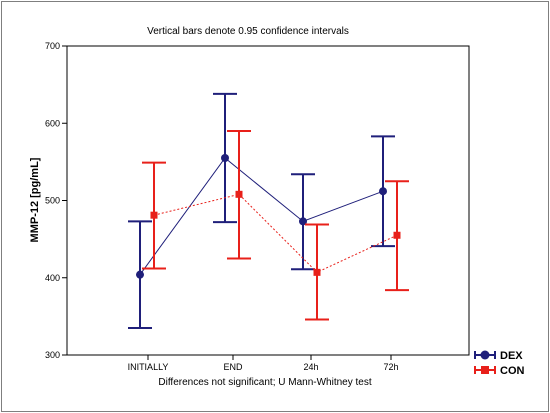 This screenshot has height=413, width=550. Describe the element at coordinates (35, 199) in the screenshot. I see `y-axis-label: MMP-12 [pg/mL]` at that location.